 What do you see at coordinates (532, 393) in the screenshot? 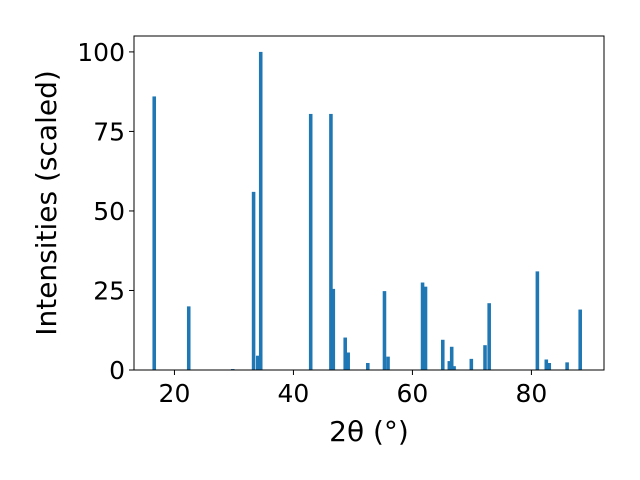
I see `x-tick-label: 80` at bounding box center [532, 393].